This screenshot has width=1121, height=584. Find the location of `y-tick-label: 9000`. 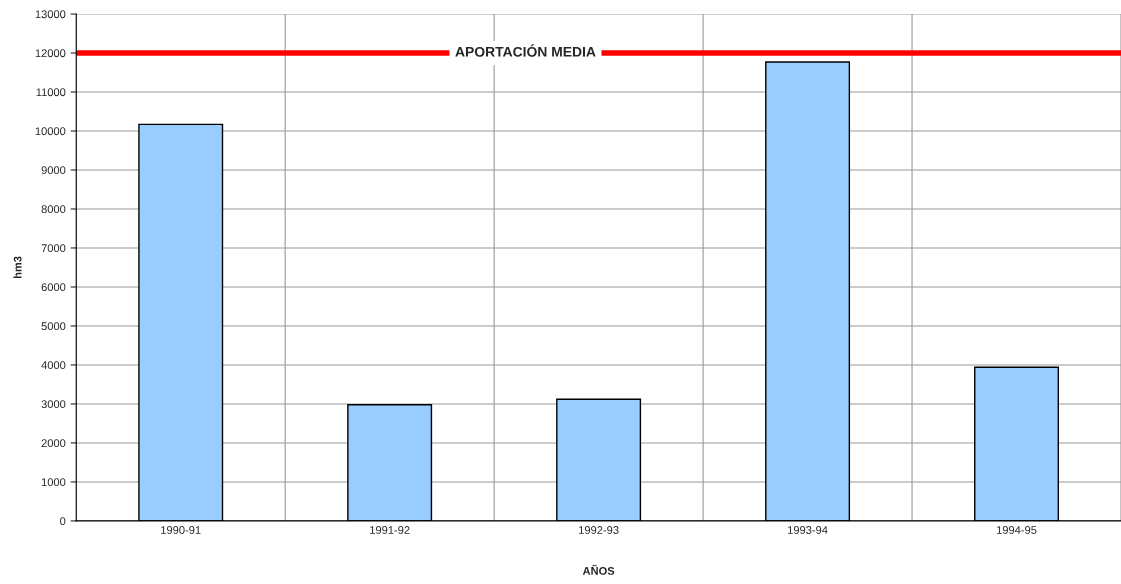

y-tick-label: 9000 is located at coordinates (53, 170).